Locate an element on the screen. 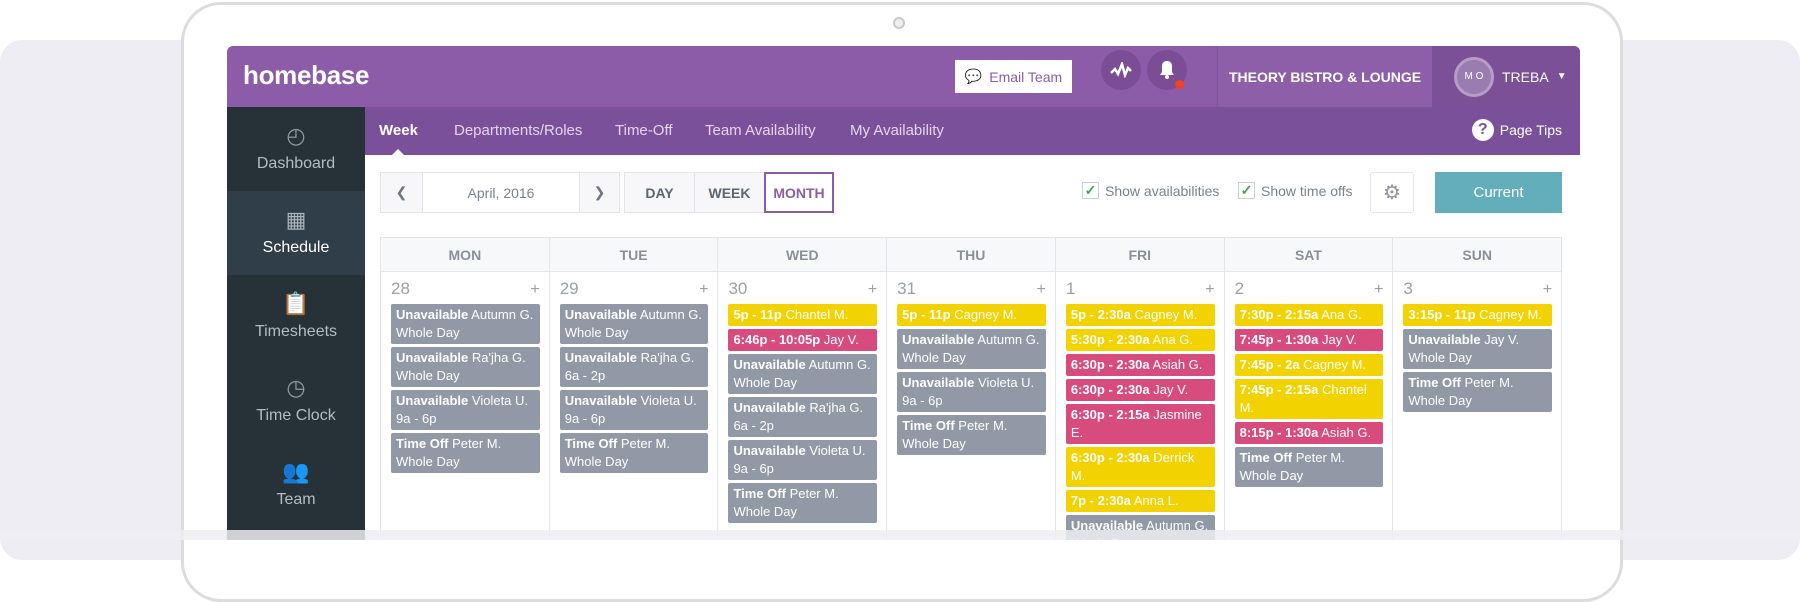 This screenshot has width=1800, height=602. email-team-button: 💬 Email Team is located at coordinates (1013, 76).